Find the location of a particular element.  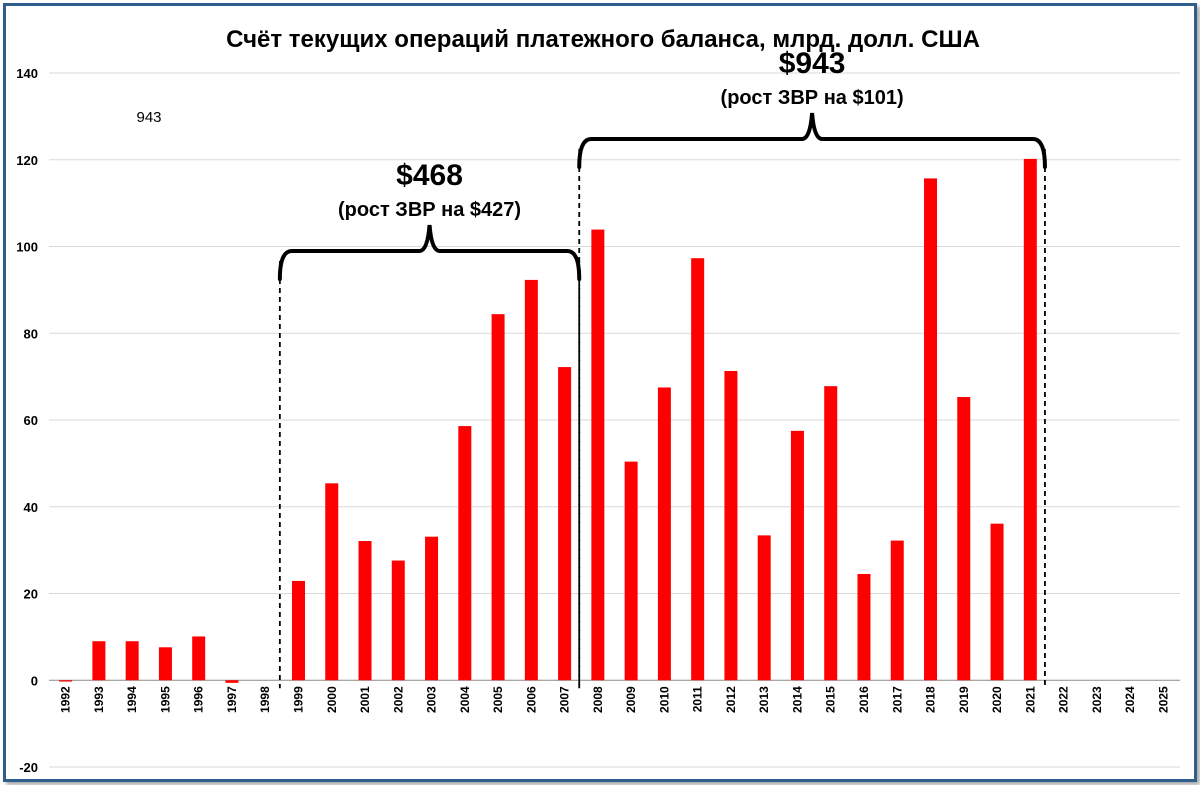

x-tick-label: 2003 is located at coordinates (432, 699).